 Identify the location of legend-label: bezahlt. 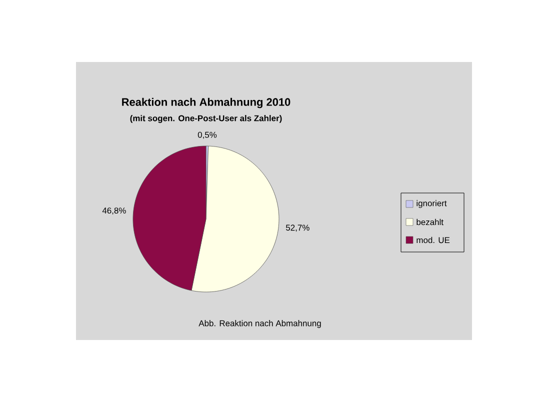
(430, 222).